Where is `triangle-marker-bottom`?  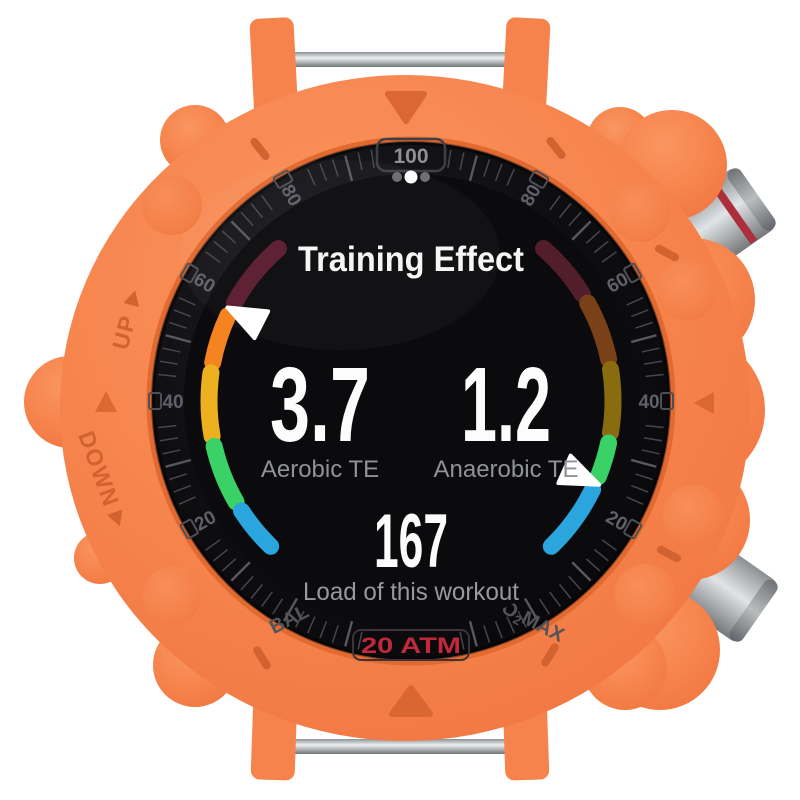
triangle-marker-bottom is located at coordinates (411, 701).